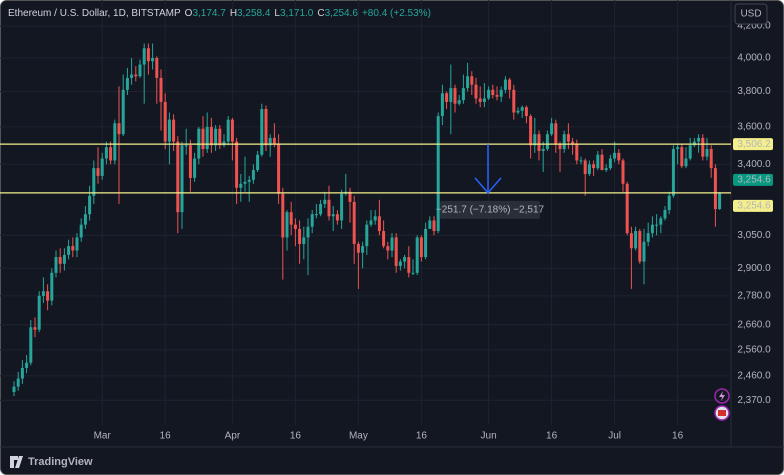  What do you see at coordinates (722, 396) in the screenshot?
I see `alert-icon` at bounding box center [722, 396].